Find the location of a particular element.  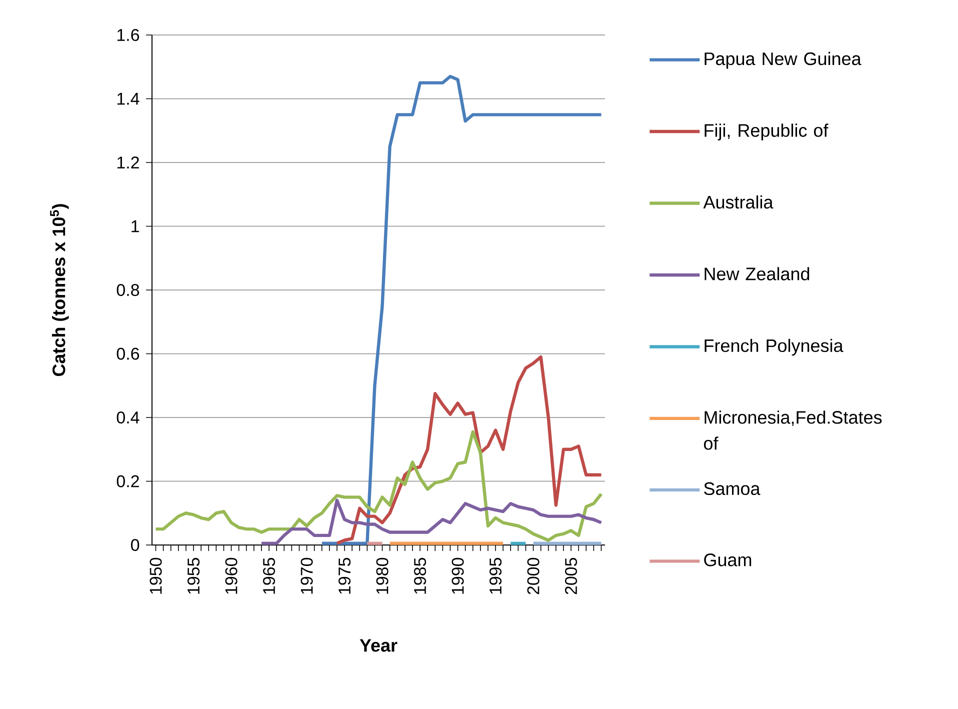

y-axis-title: Catch (tonnes x 10$^{5}$) is located at coordinates (59, 290).